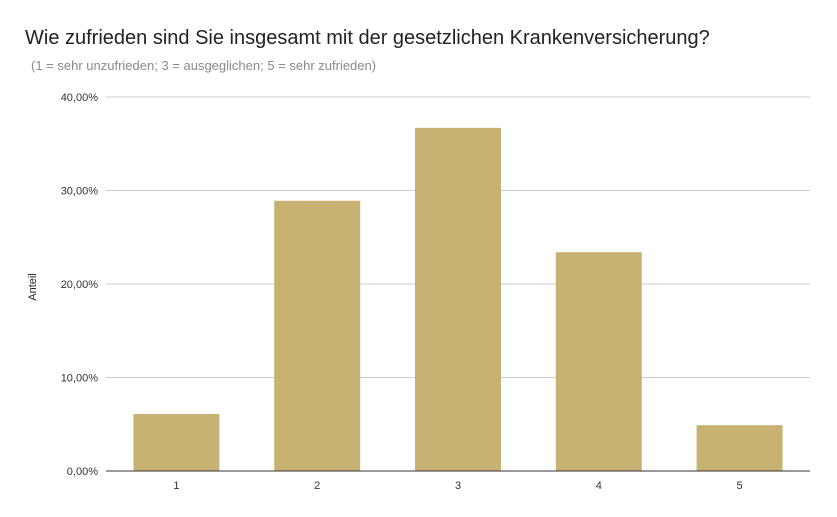  What do you see at coordinates (33, 287) in the screenshot?
I see `y-axis-label: Anteil` at bounding box center [33, 287].